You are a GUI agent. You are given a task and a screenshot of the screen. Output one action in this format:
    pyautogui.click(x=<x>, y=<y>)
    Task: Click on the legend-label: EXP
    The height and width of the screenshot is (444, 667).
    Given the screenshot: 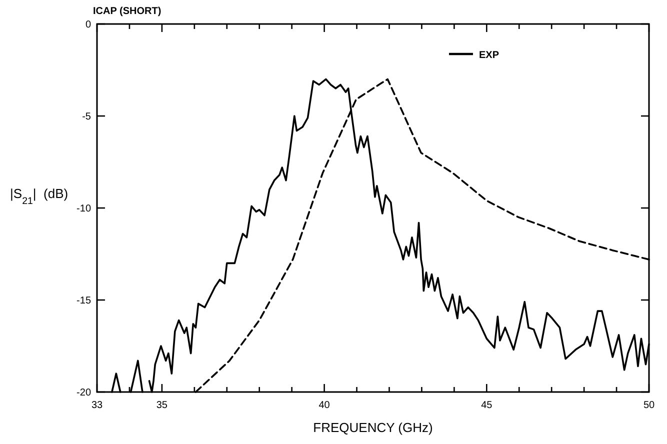 What is the action you would take?
    pyautogui.click(x=489, y=55)
    